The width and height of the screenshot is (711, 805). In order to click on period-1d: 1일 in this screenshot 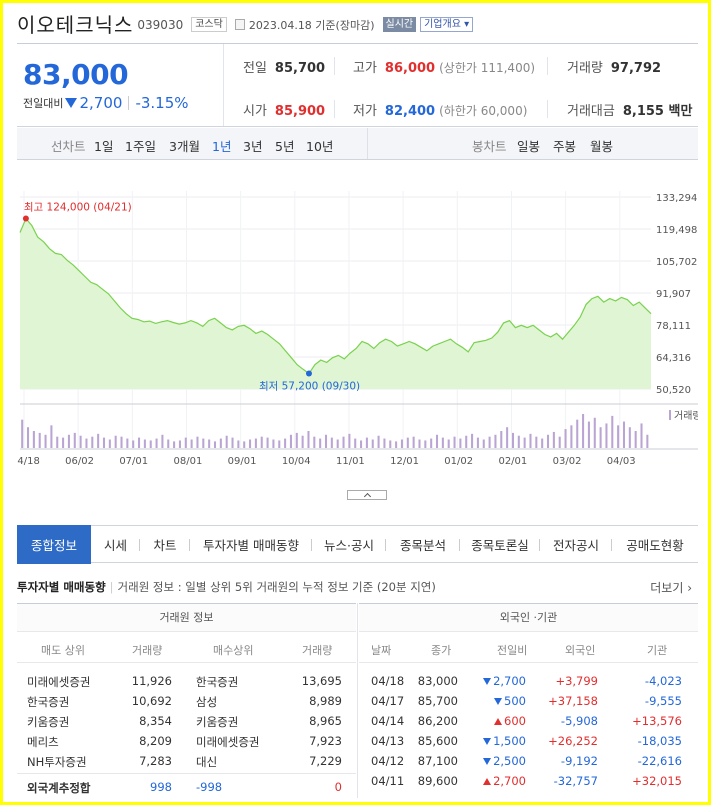, I will do `click(104, 146)`.